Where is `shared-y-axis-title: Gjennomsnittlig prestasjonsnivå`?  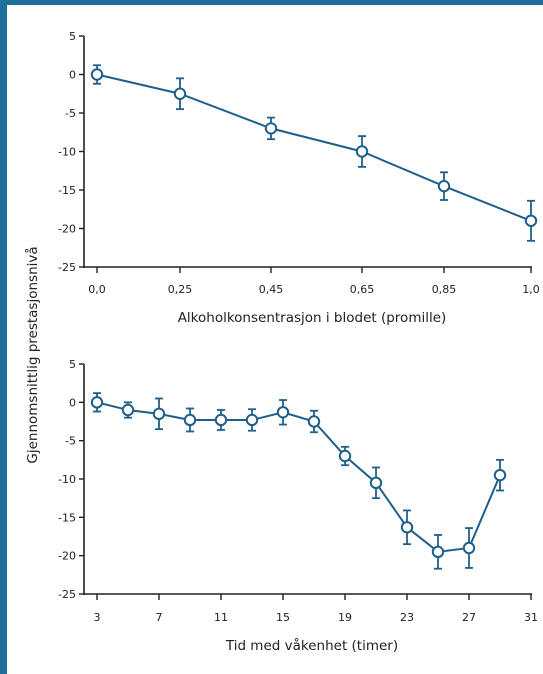
shared-y-axis-title: Gjennomsnittlig prestasjonsnivå is located at coordinates (32, 354).